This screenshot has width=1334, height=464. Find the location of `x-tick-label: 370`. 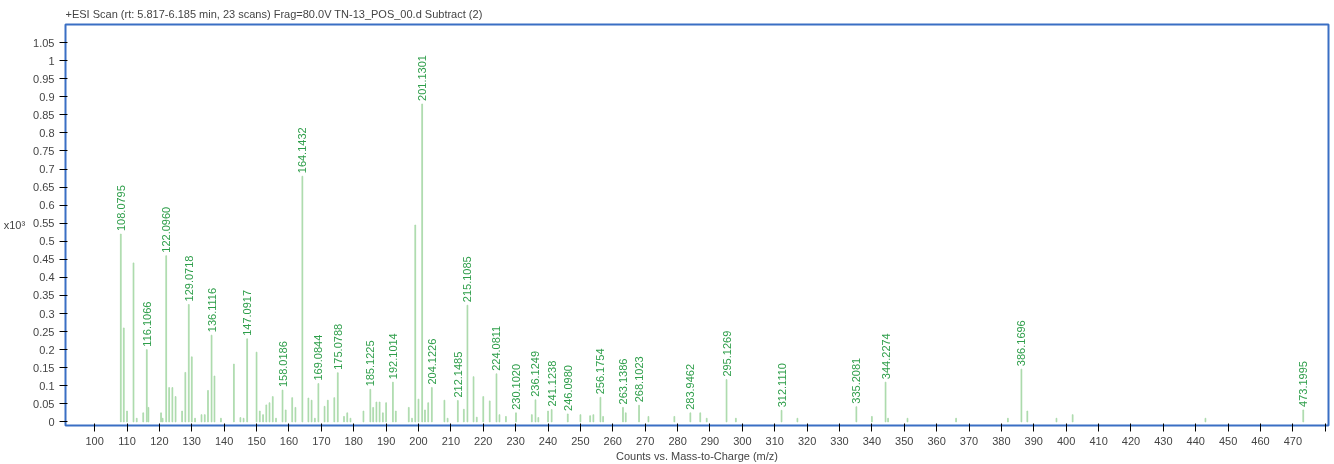

x-tick-label: 370 is located at coordinates (969, 440).